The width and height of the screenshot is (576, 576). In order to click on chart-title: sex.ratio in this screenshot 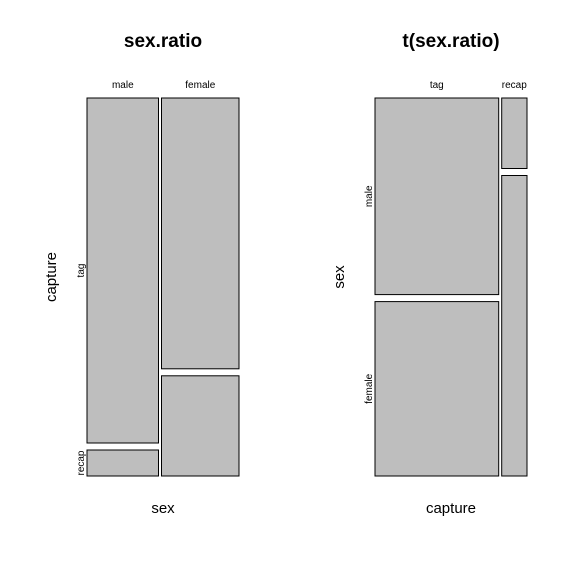, I will do `click(163, 41)`.